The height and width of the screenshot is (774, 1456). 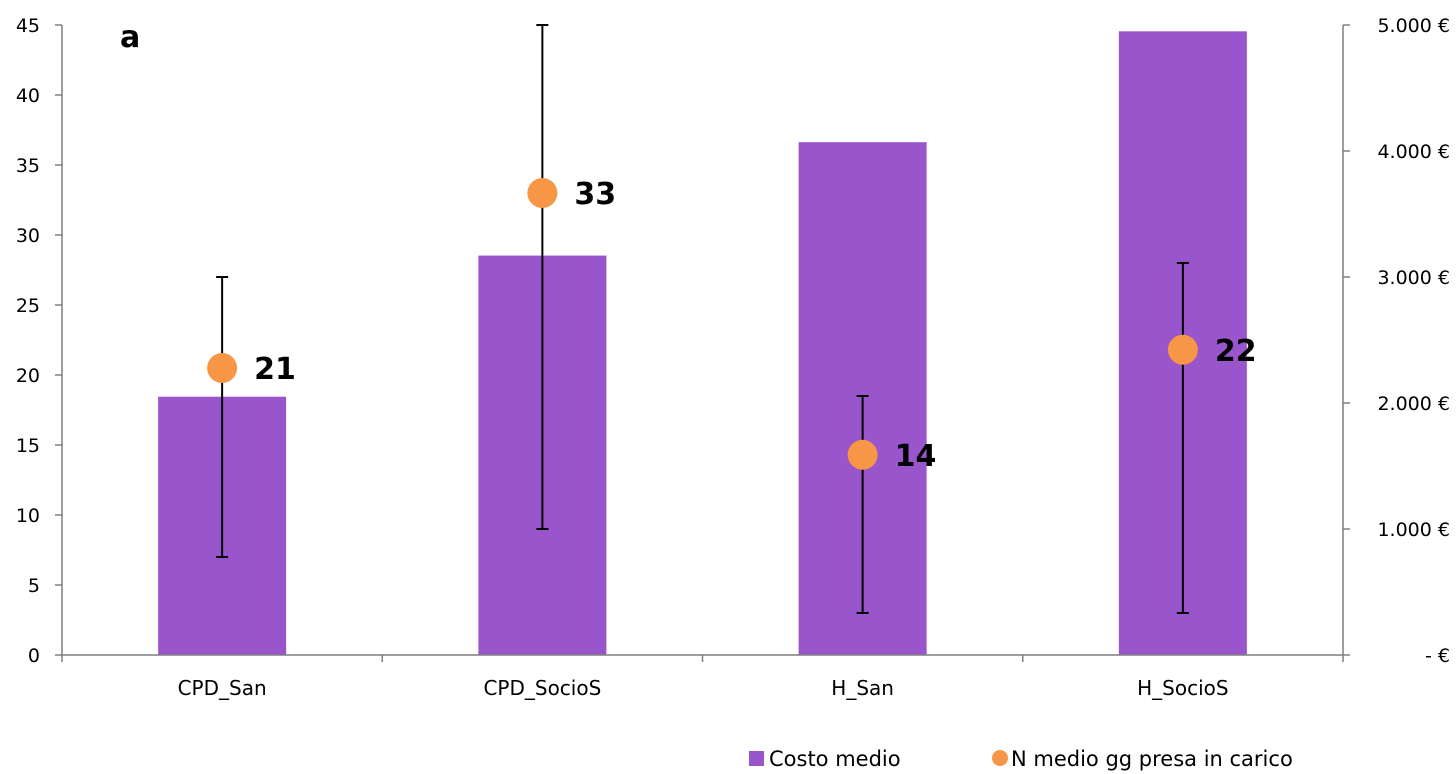 What do you see at coordinates (1413, 404) in the screenshot?
I see `right-tick-label: 2.000 €` at bounding box center [1413, 404].